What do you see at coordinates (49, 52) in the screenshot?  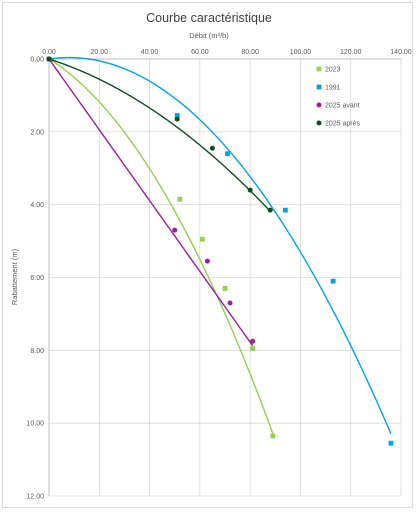 I see `x-tick-label: 0.00` at bounding box center [49, 52].